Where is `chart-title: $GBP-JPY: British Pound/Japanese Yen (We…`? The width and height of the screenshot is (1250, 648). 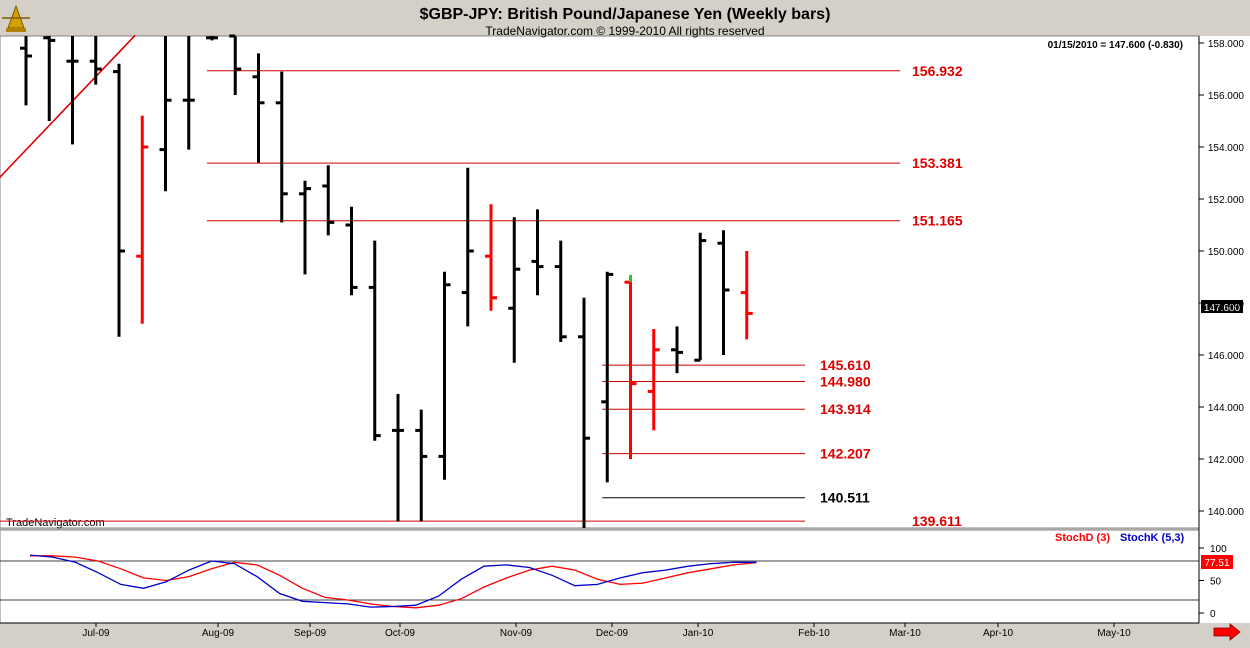
chart-title: $GBP-JPY: British Pound/Japanese Yen (We… is located at coordinates (625, 14).